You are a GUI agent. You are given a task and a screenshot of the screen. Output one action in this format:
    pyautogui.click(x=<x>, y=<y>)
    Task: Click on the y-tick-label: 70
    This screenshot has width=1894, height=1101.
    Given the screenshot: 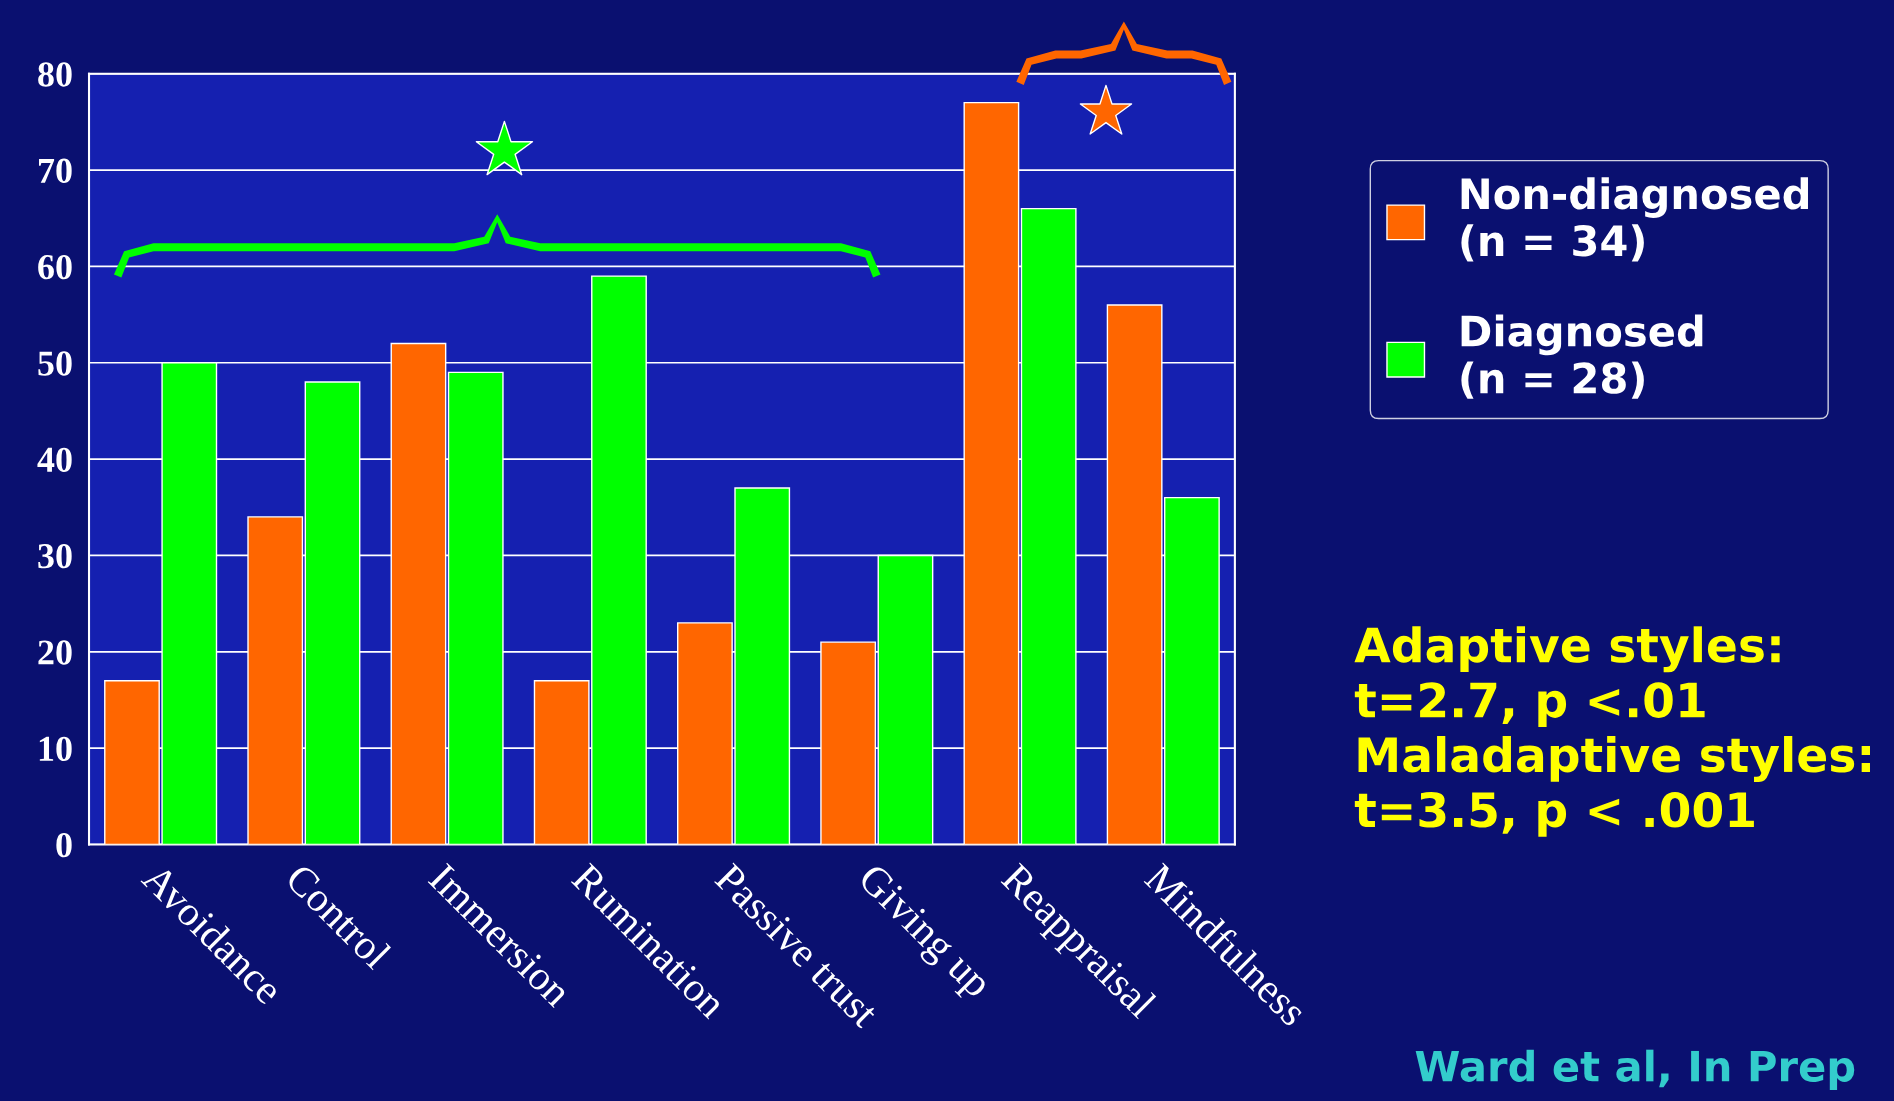 What is the action you would take?
    pyautogui.click(x=55, y=170)
    